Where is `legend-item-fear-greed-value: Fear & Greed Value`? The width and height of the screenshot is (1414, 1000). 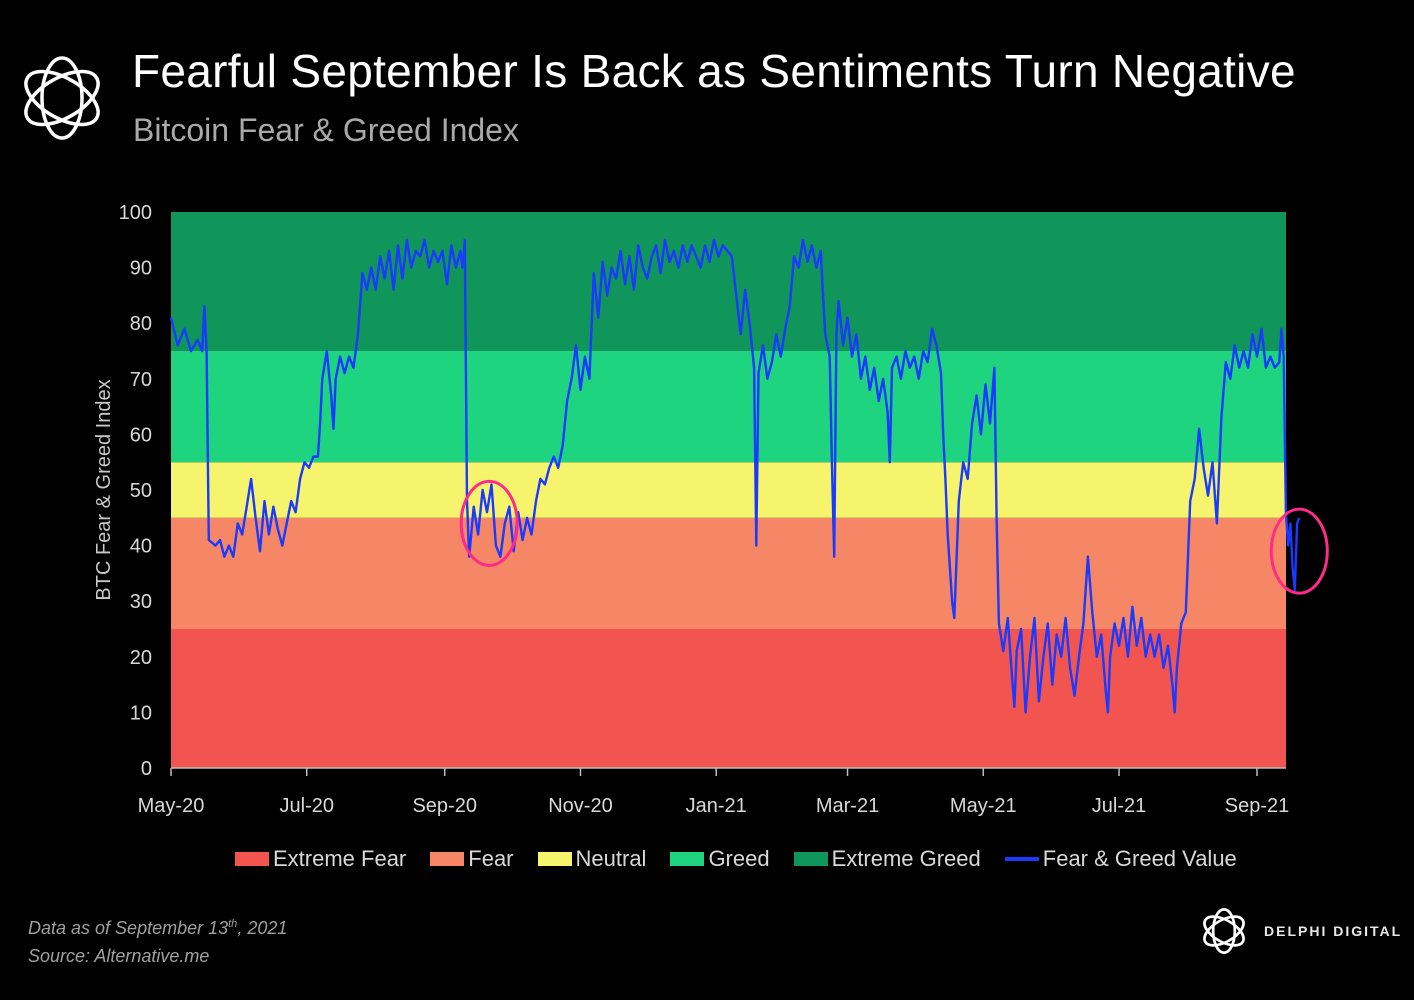 legend-item-fear-greed-value: Fear & Greed Value is located at coordinates (1120, 859).